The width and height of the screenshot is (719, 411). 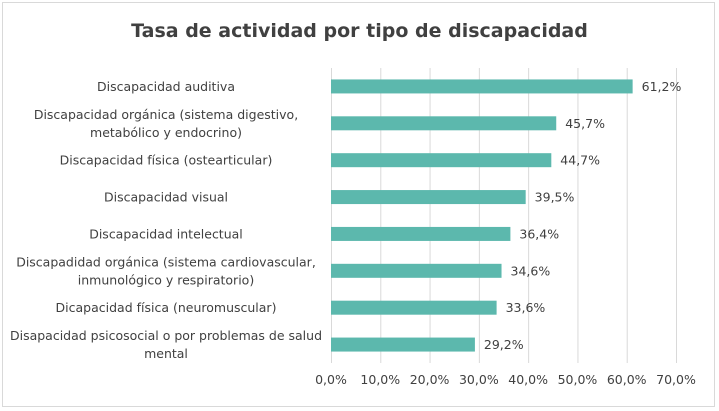 What do you see at coordinates (676, 379) in the screenshot?
I see `x-tick-label-7: 70,0%` at bounding box center [676, 379].